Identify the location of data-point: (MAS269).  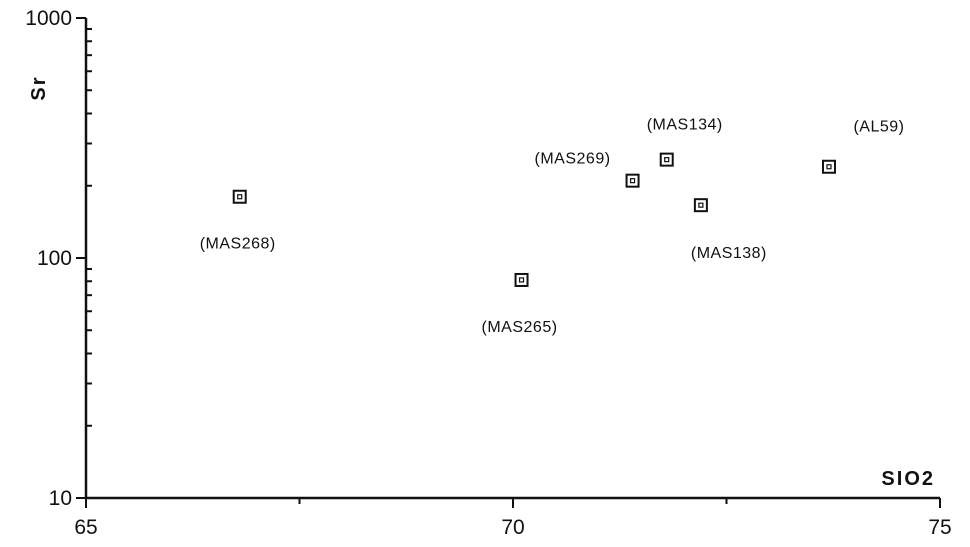
(587, 169).